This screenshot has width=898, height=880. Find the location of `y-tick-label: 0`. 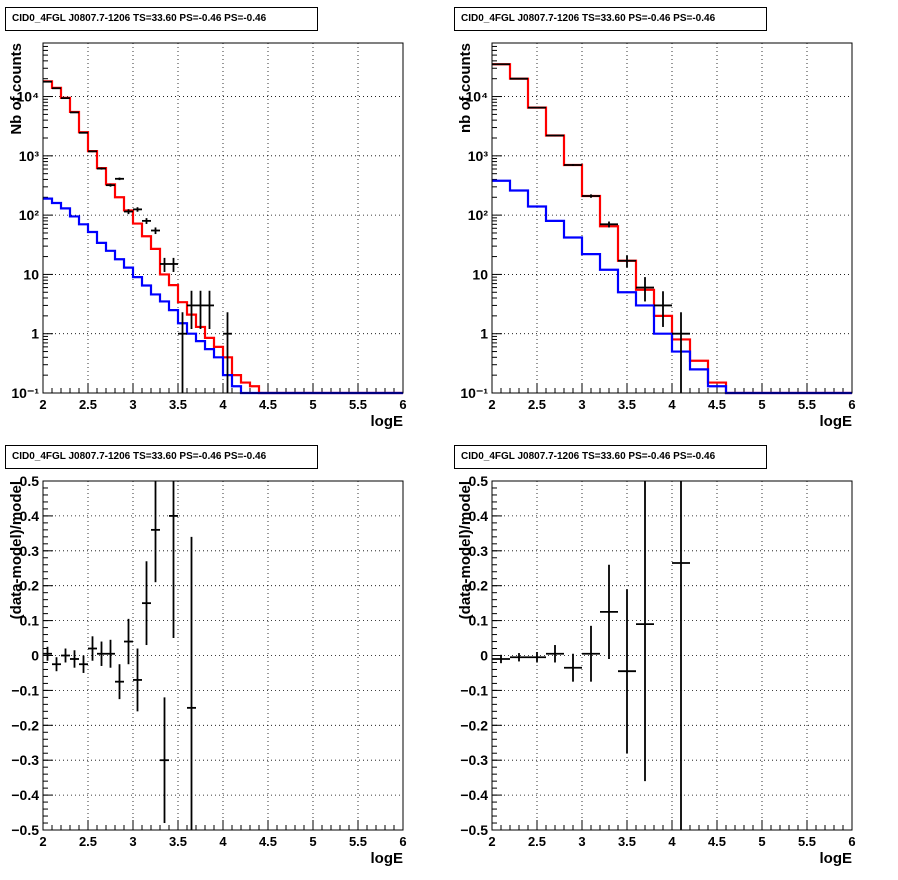

y-tick-label: 0 is located at coordinates (484, 656).